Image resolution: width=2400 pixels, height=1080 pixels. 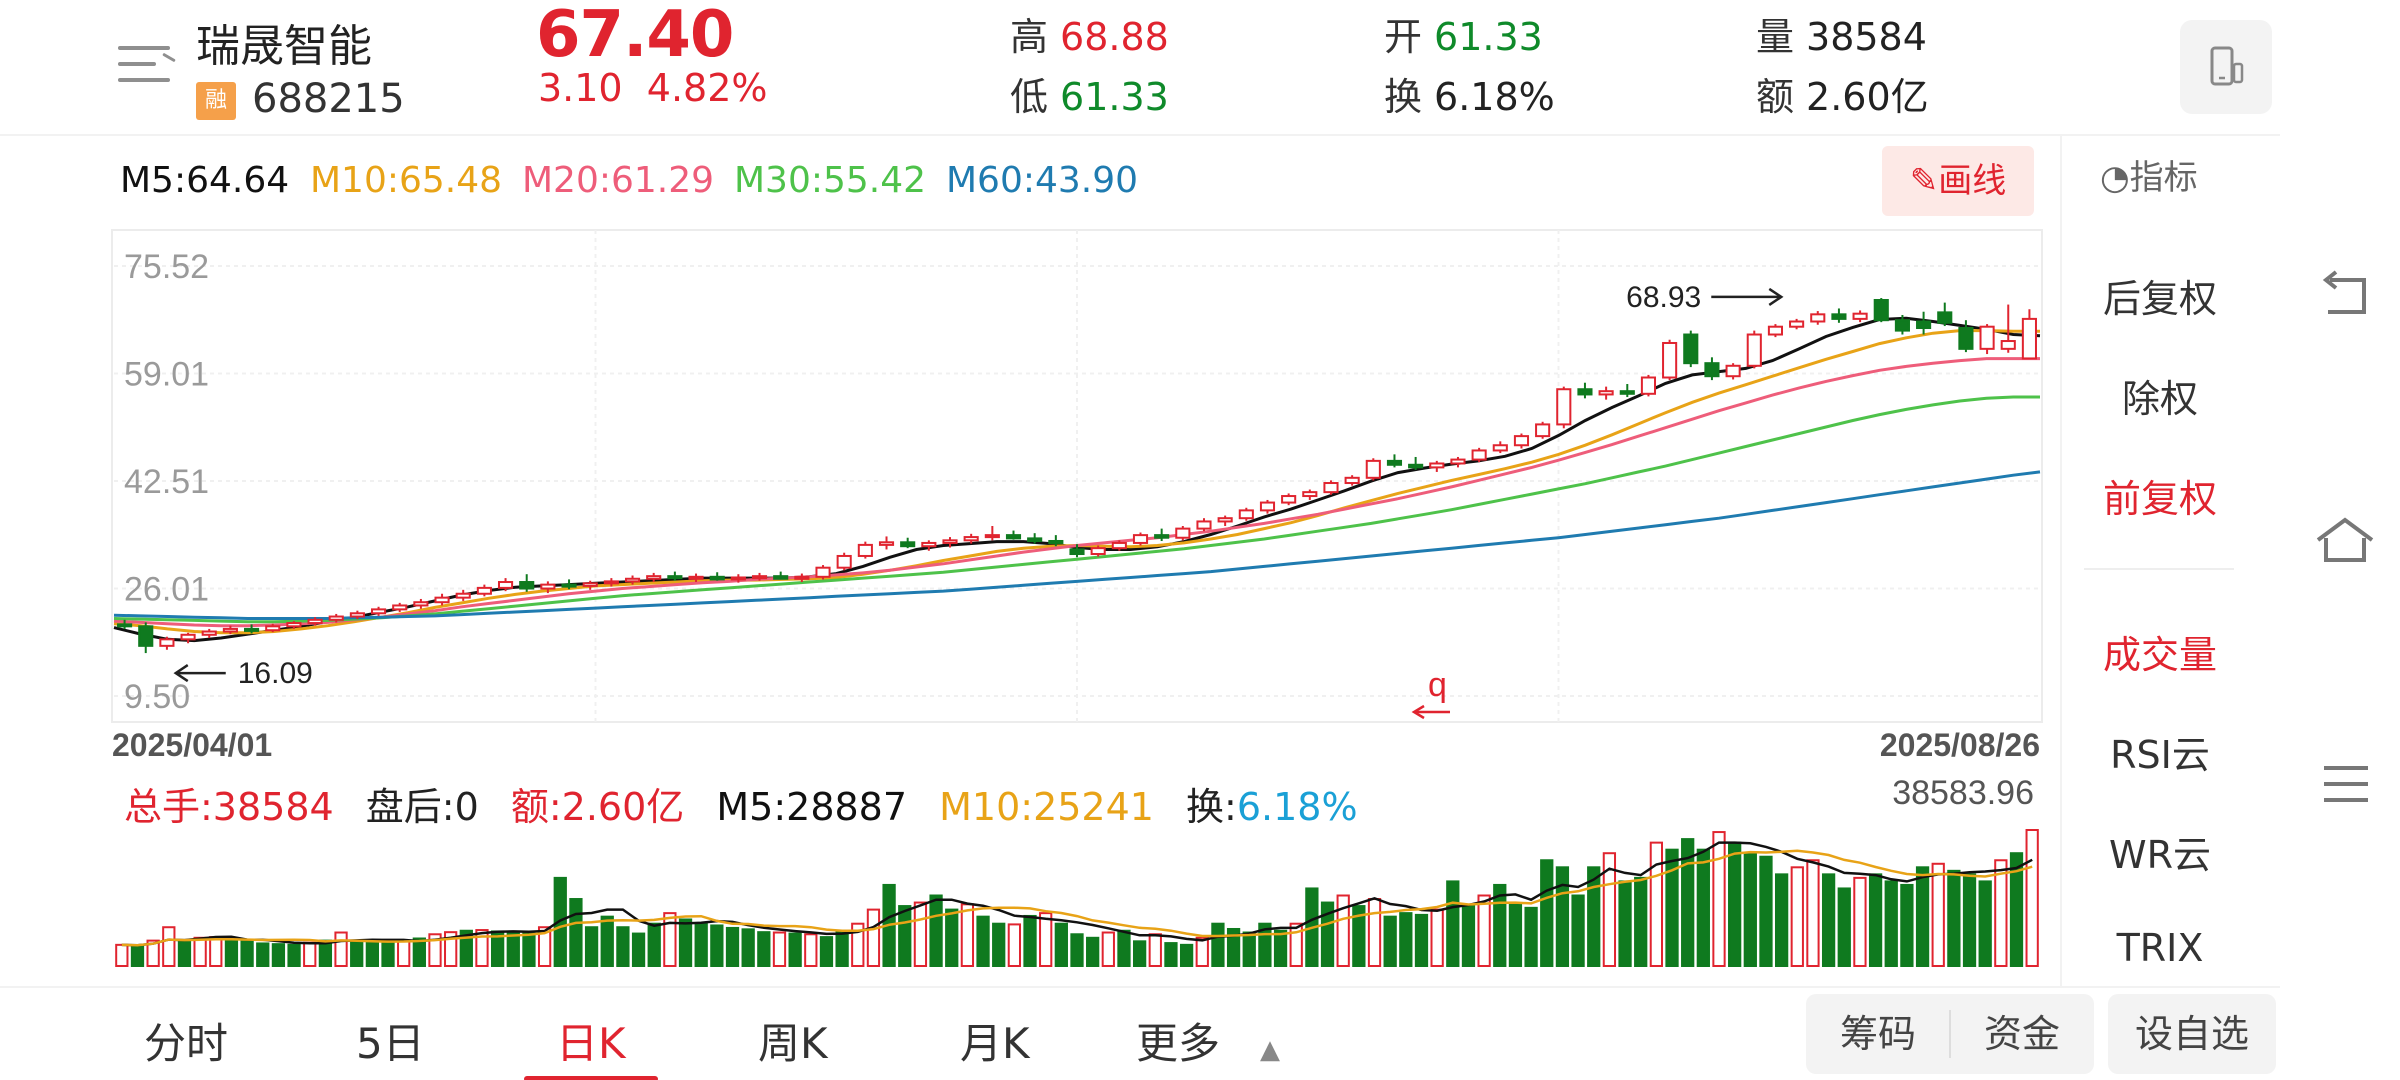 I want to click on event-marker: q, so click(x=1437, y=685).